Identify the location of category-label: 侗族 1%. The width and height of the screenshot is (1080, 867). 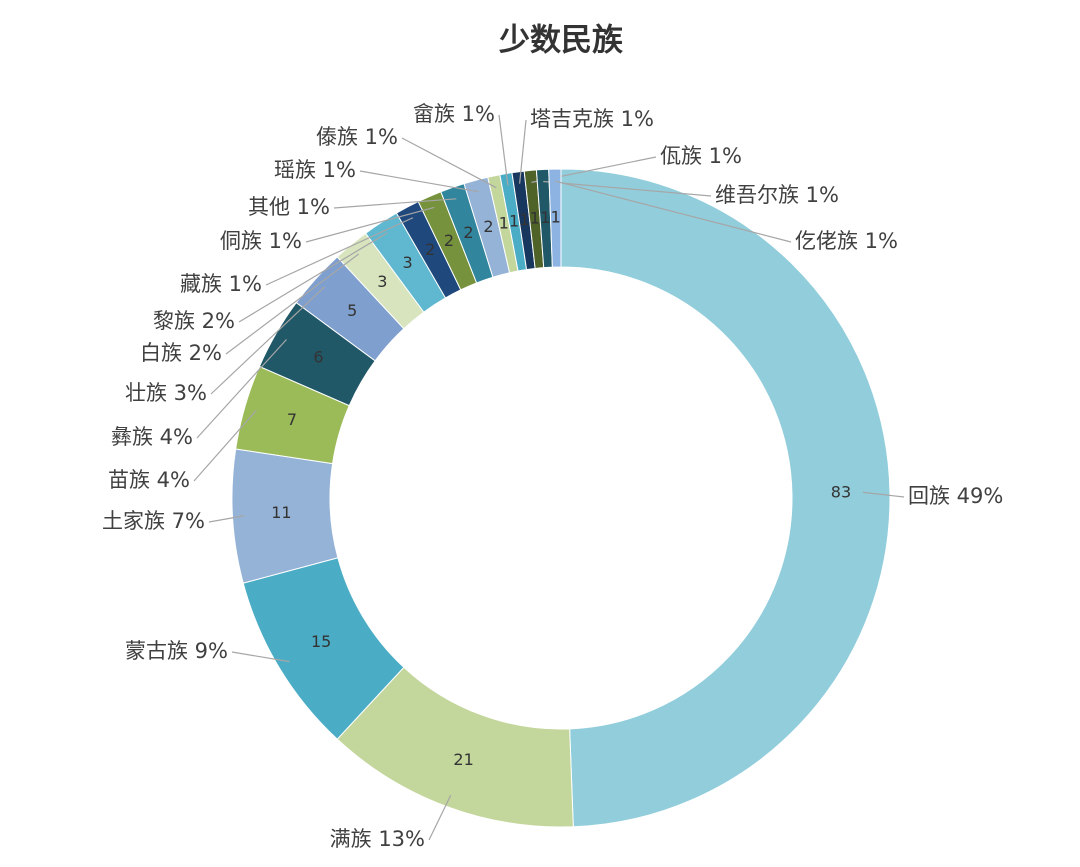
(261, 241).